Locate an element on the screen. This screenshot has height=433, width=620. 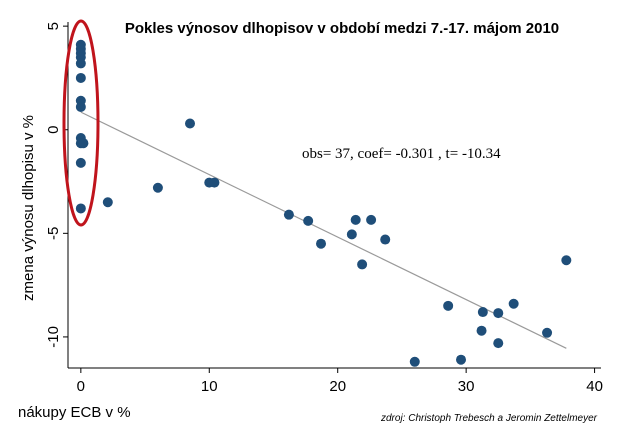
x-axis-label: nákupy ECB v % is located at coordinates (74, 412).